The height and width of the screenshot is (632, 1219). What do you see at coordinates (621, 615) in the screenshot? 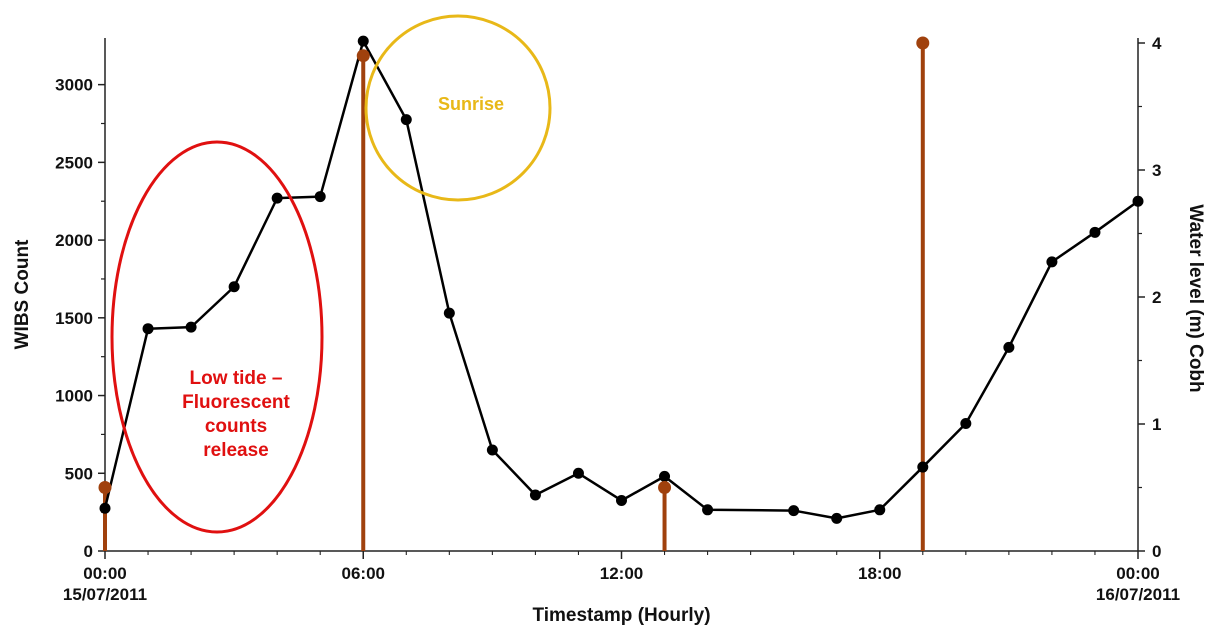
I see `x-axis-title: Timestamp (Hourly)` at bounding box center [621, 615].